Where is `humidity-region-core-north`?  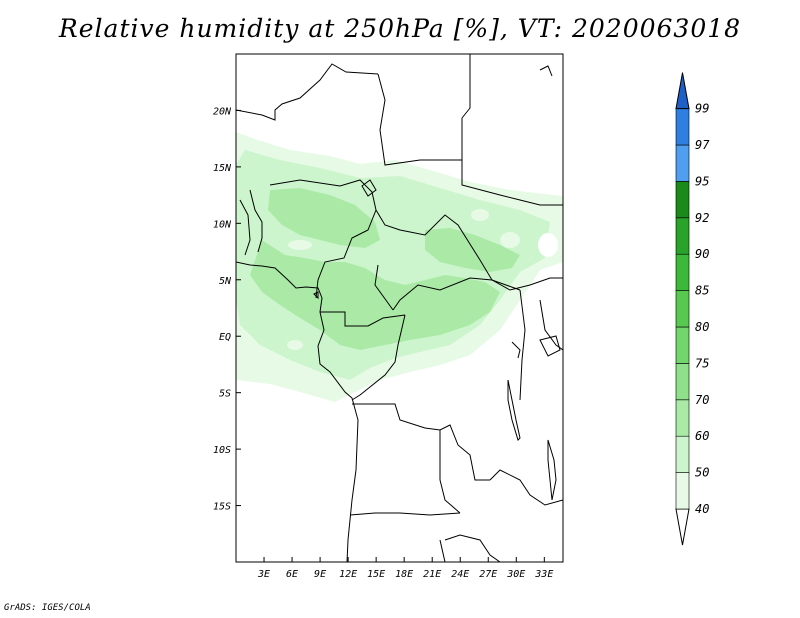 humidity-region-core-north is located at coordinates (324, 218).